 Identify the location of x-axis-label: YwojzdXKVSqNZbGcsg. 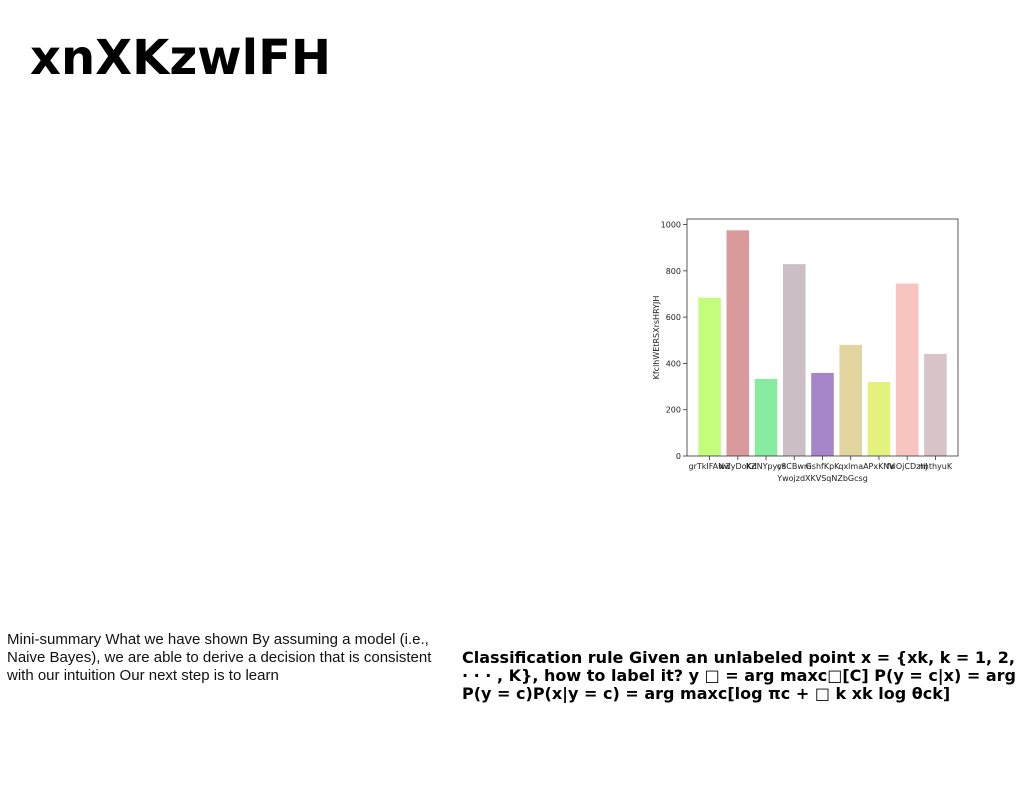
(822, 478).